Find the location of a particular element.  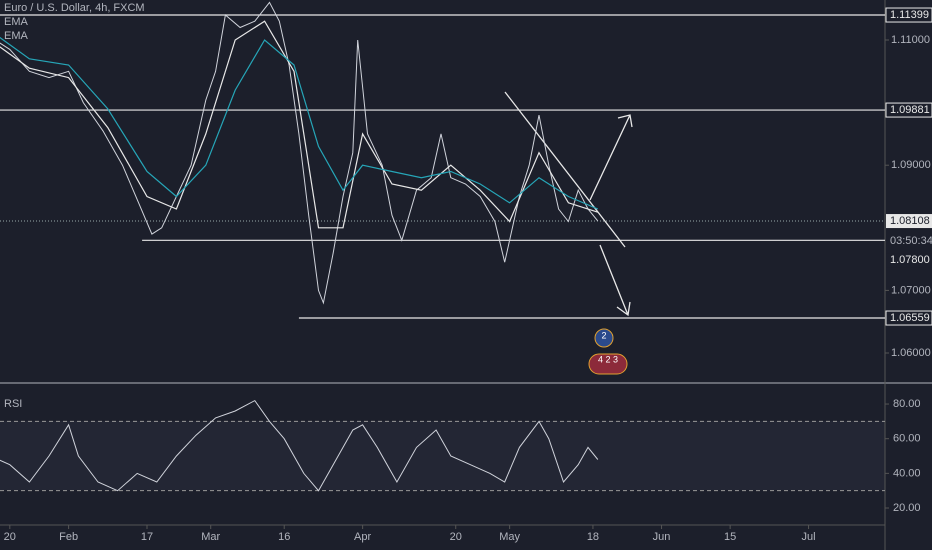

event-badge-text: 4 2 3 is located at coordinates (608, 359).